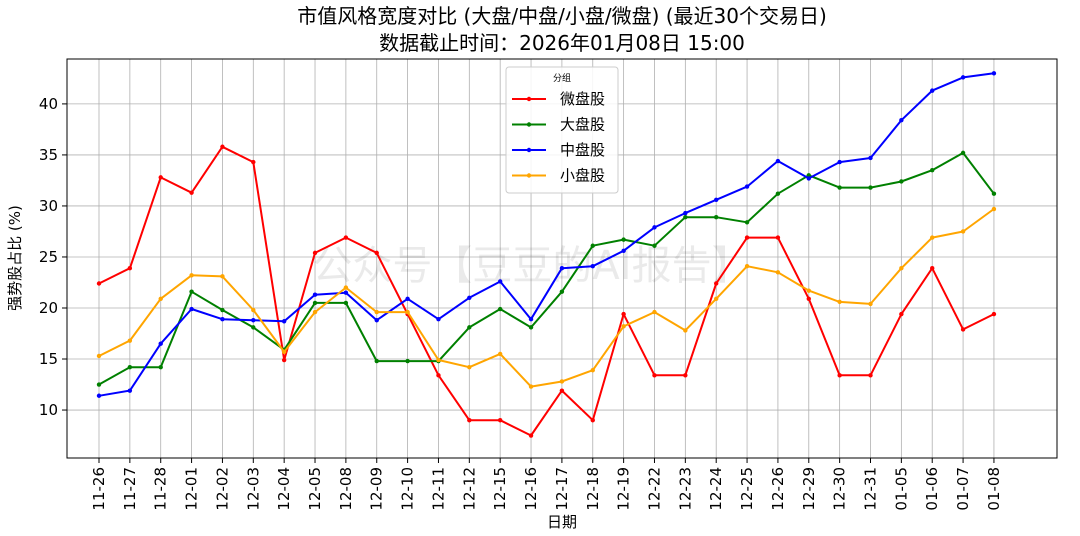 The image size is (1080, 536). Describe the element at coordinates (871, 489) in the screenshot. I see `x-tick-label: 12-31` at that location.